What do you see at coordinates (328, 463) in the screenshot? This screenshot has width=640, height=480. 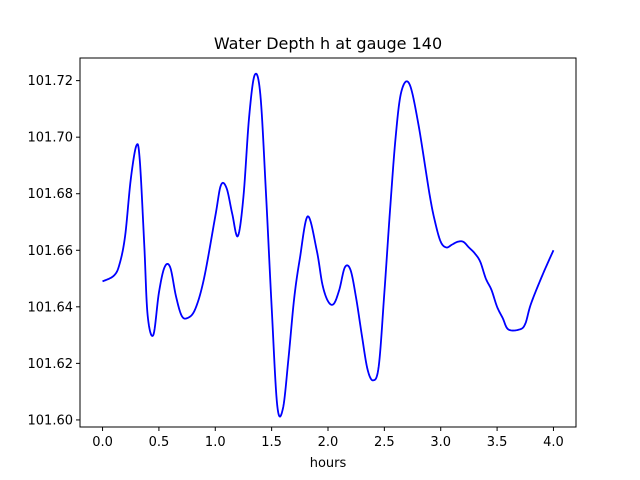 I see `x-axis-label: hours` at bounding box center [328, 463].